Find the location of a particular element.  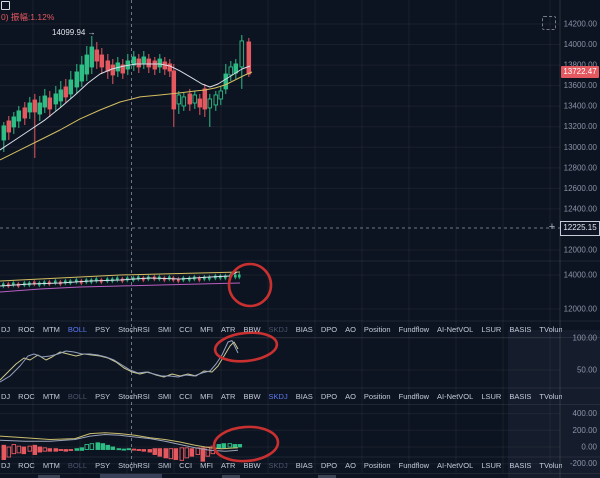

axis-tick-label: 14000.00 is located at coordinates (581, 44).